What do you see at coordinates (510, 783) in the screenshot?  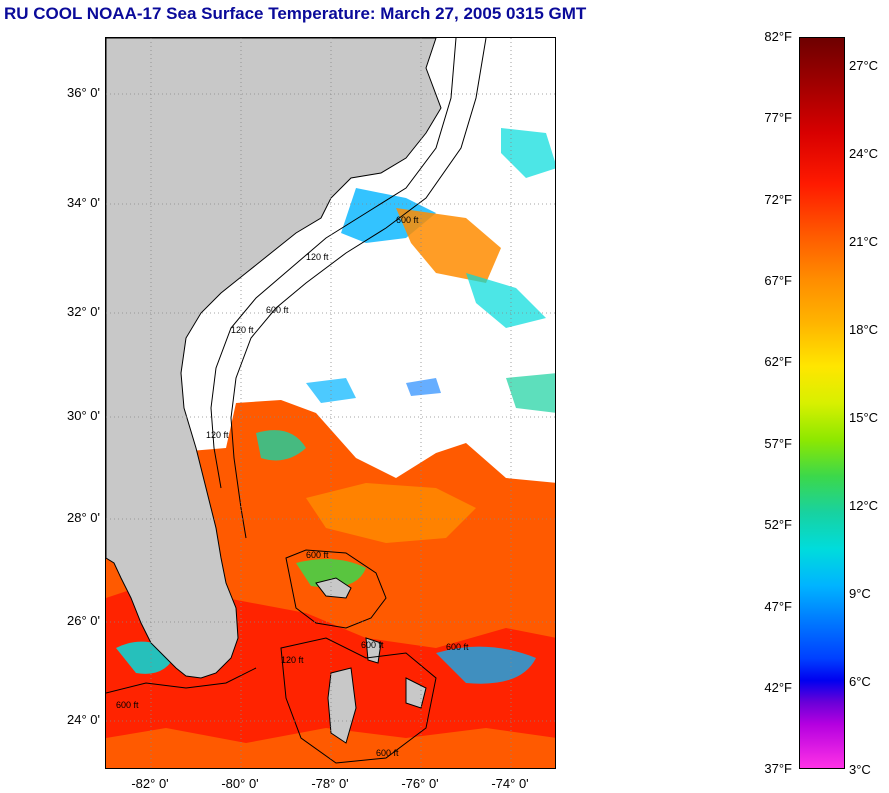 I see `lon-label-74: -74° 0'` at bounding box center [510, 783].